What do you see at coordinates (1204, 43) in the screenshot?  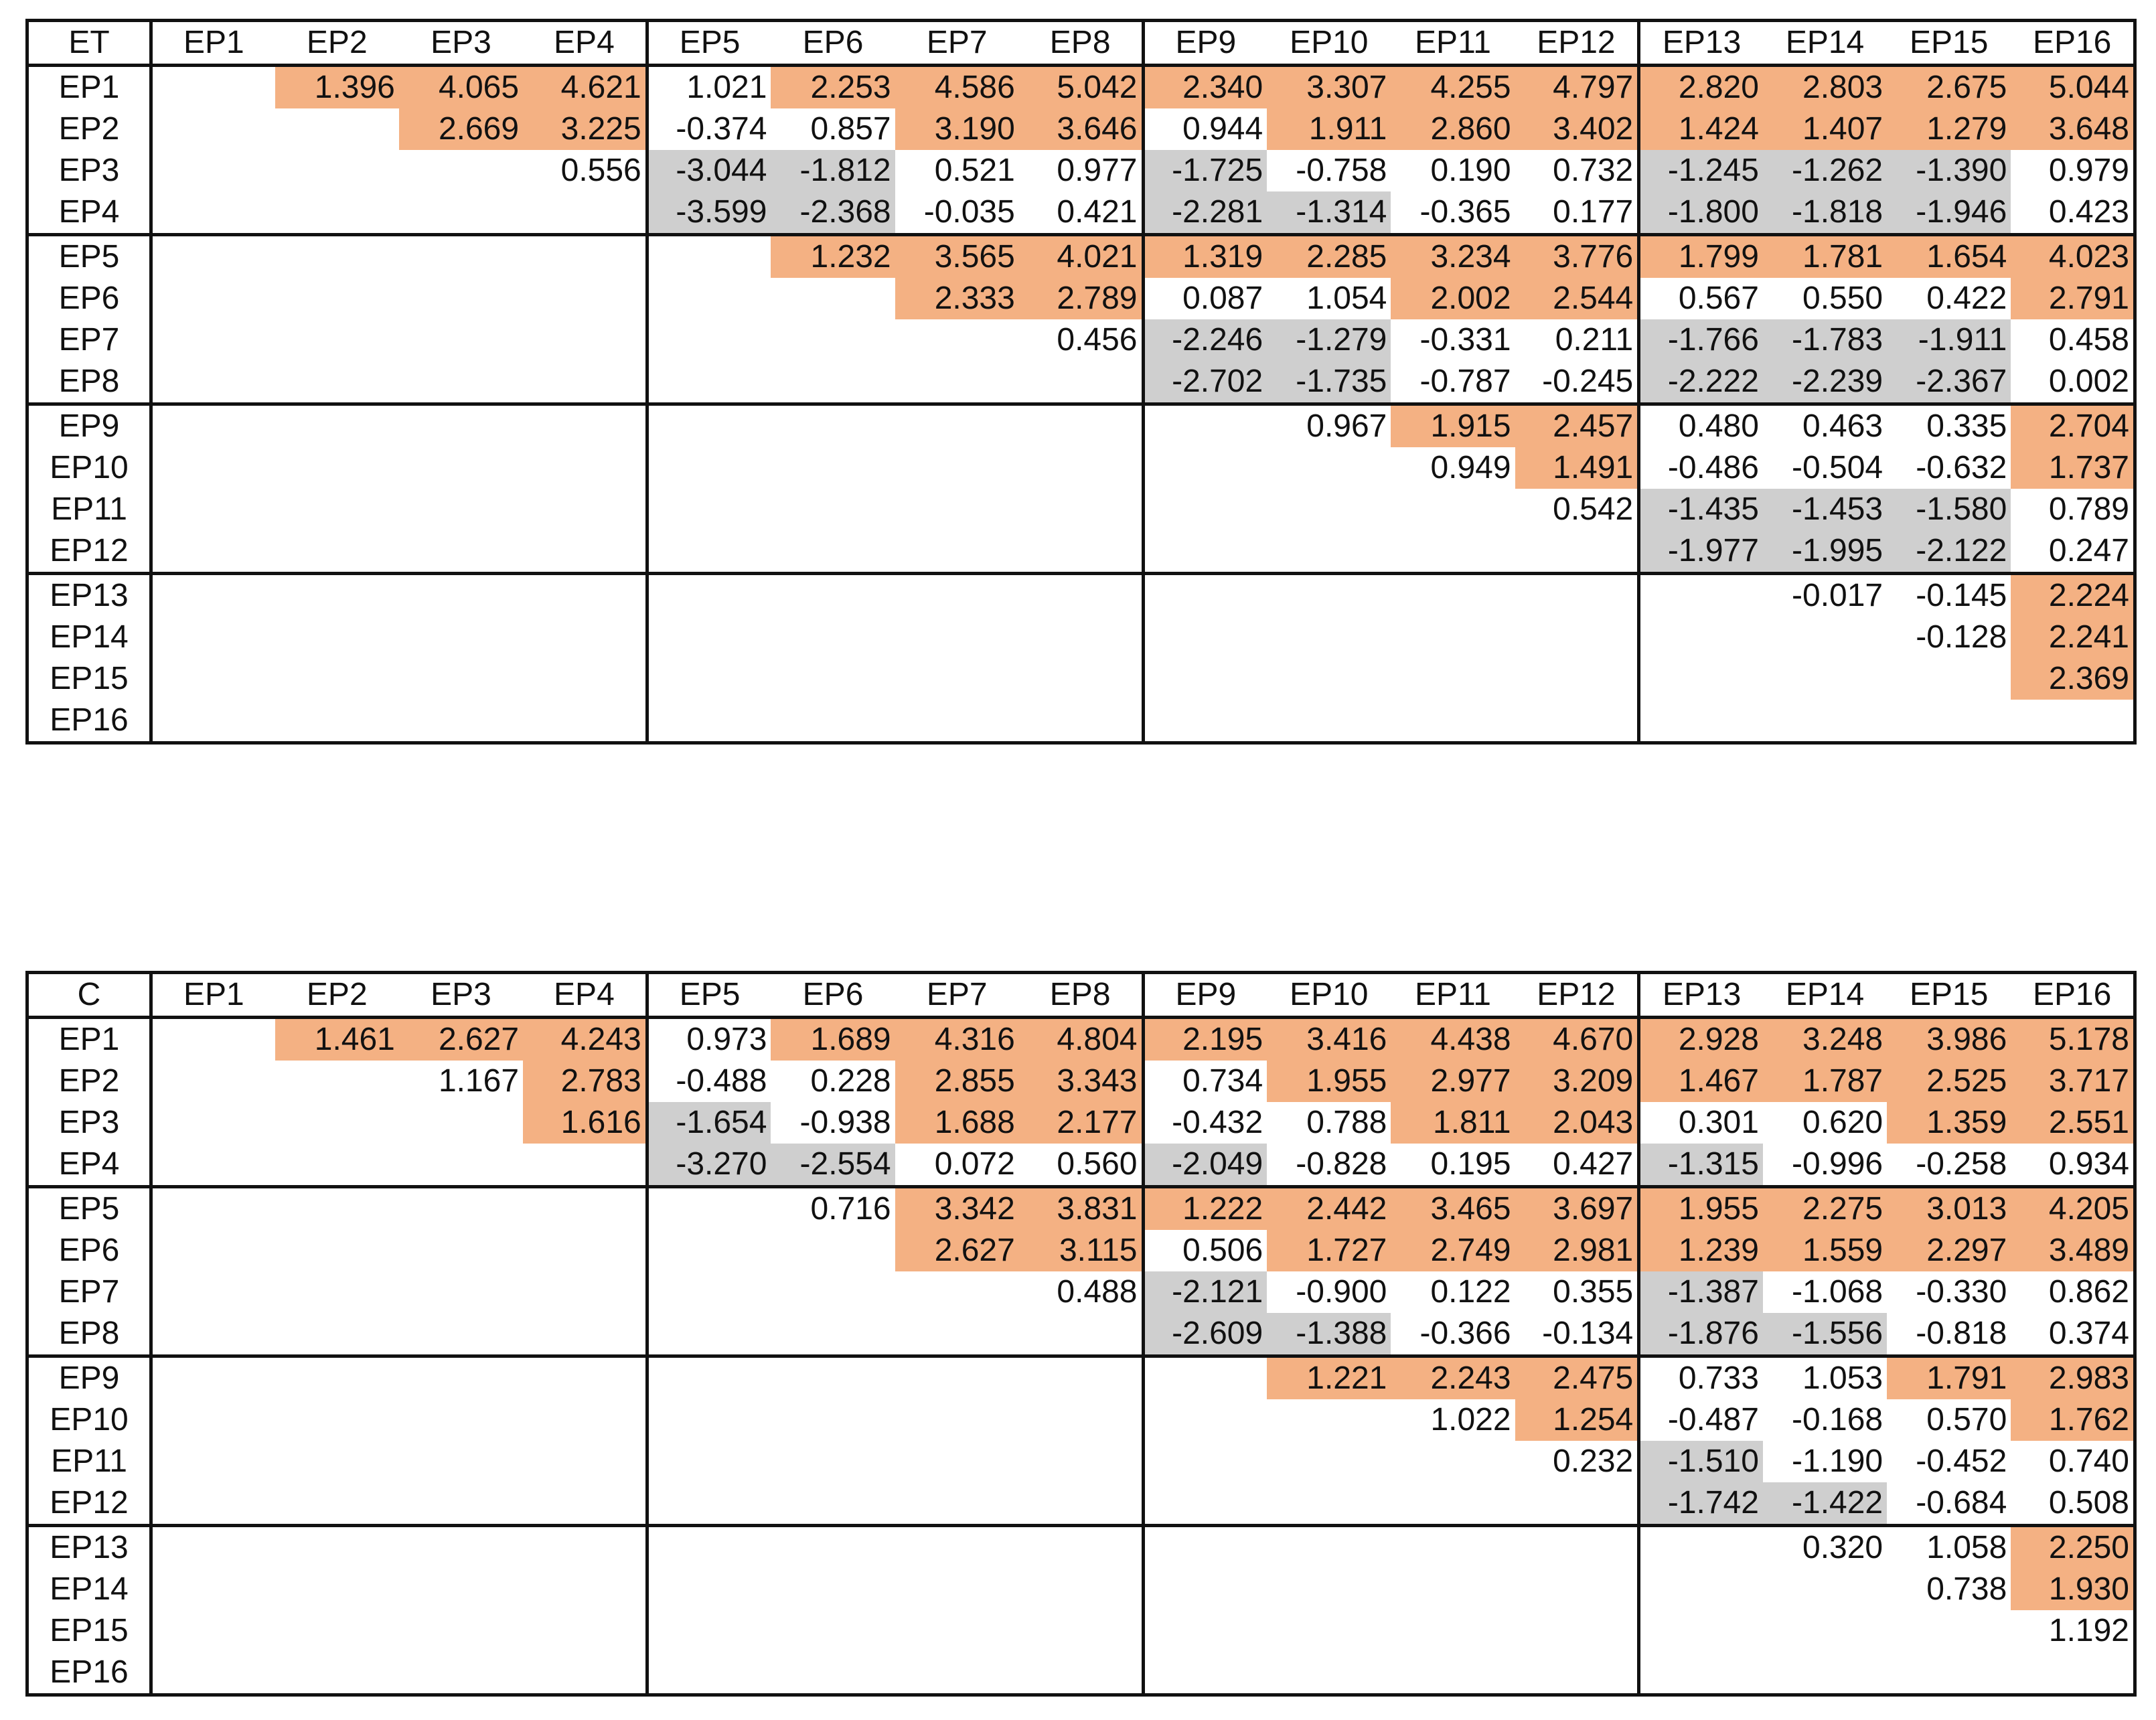 I see `et-column-header: EP9` at bounding box center [1204, 43].